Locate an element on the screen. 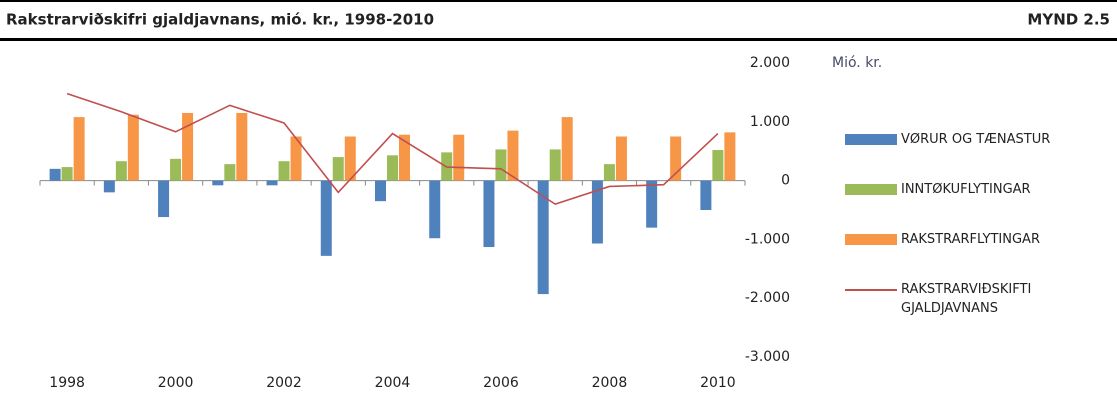  legend-label: RAKSTRARFLYTINGAR is located at coordinates (970, 239).